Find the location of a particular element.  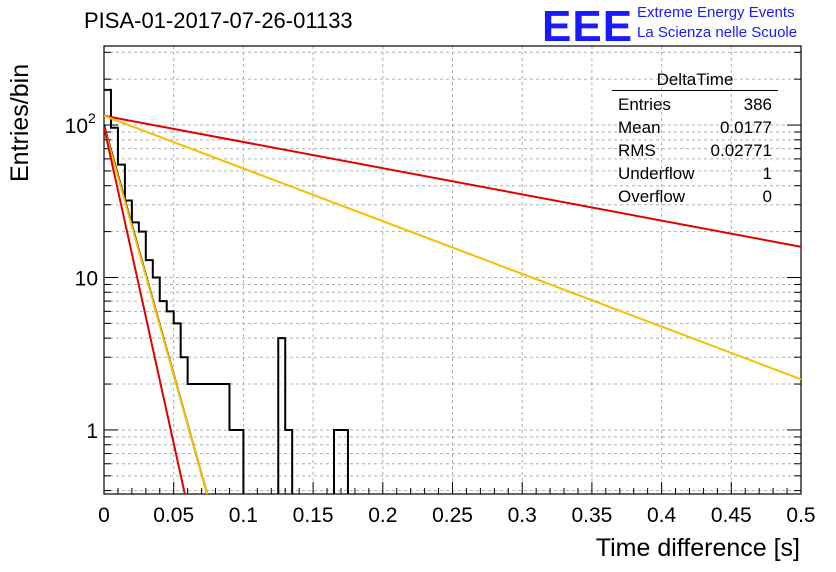

x-tick-label: 0.25 is located at coordinates (452, 515).